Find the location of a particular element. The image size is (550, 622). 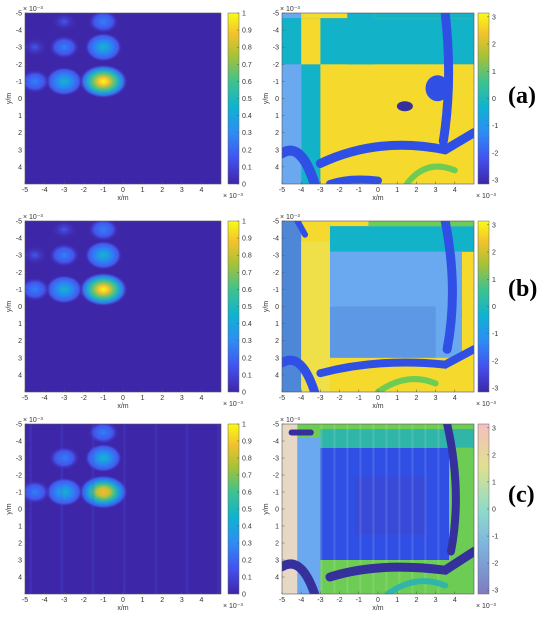

colorbar-tick-label: 0.4 is located at coordinates (247, 324).